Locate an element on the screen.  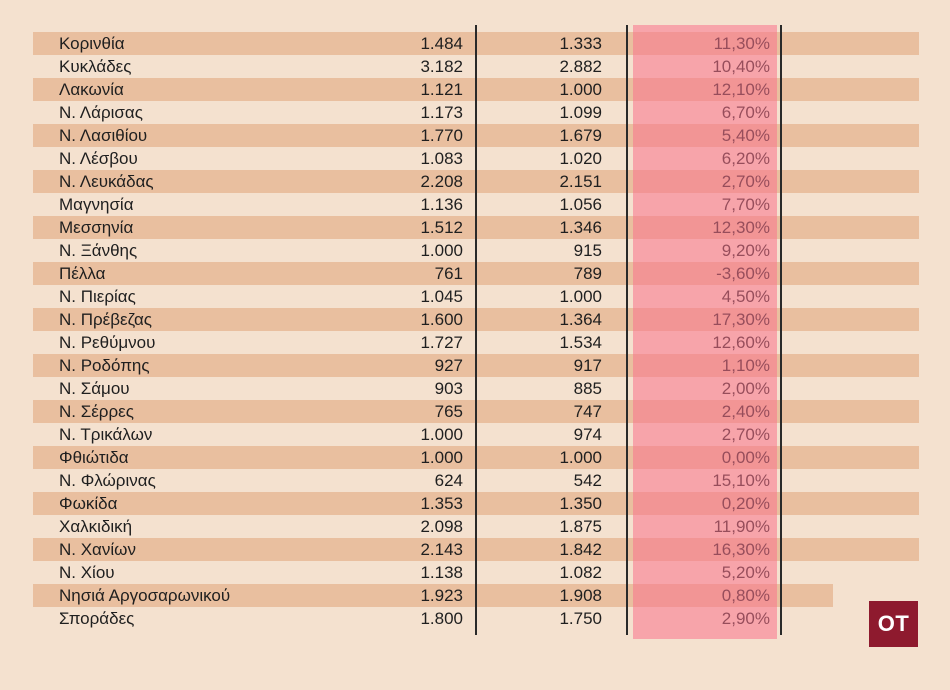
region-name: Ν. Πιερίας is located at coordinates (97, 296).